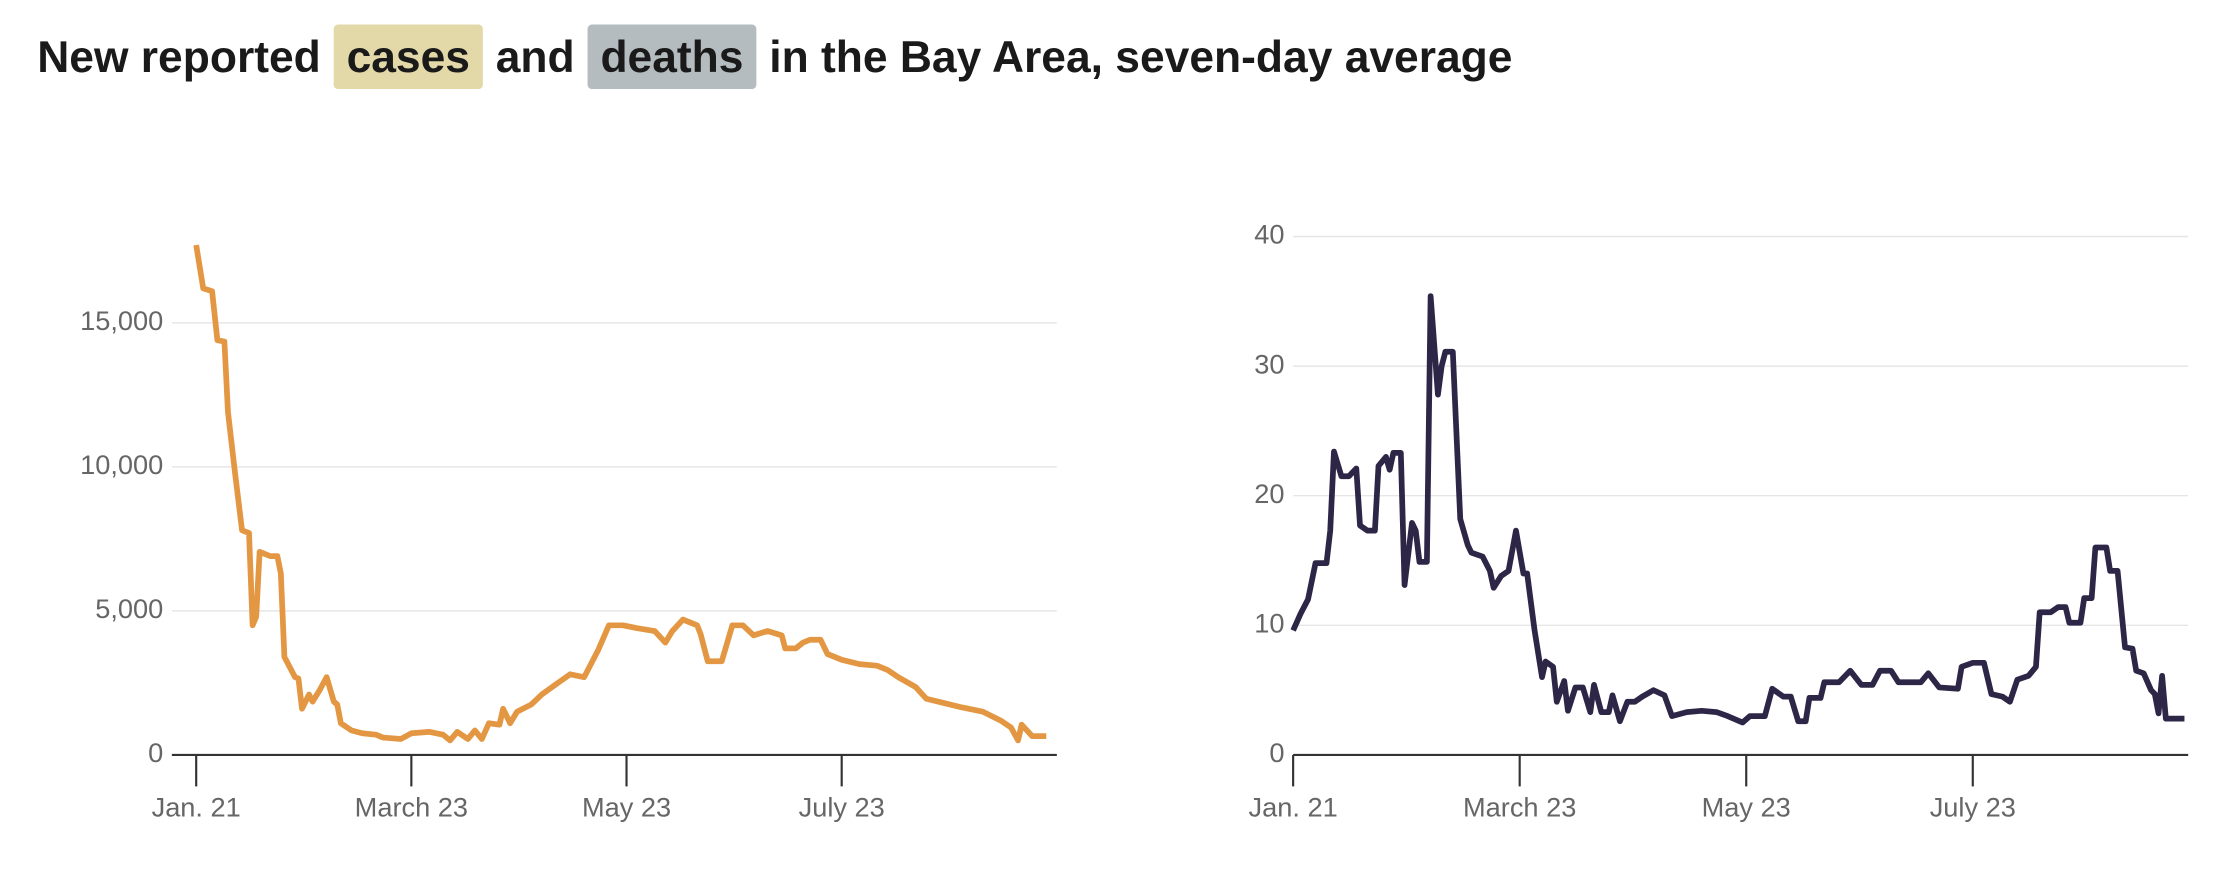 This screenshot has height=884, width=2234. Describe the element at coordinates (535, 57) in the screenshot. I see `title-part: and` at that location.